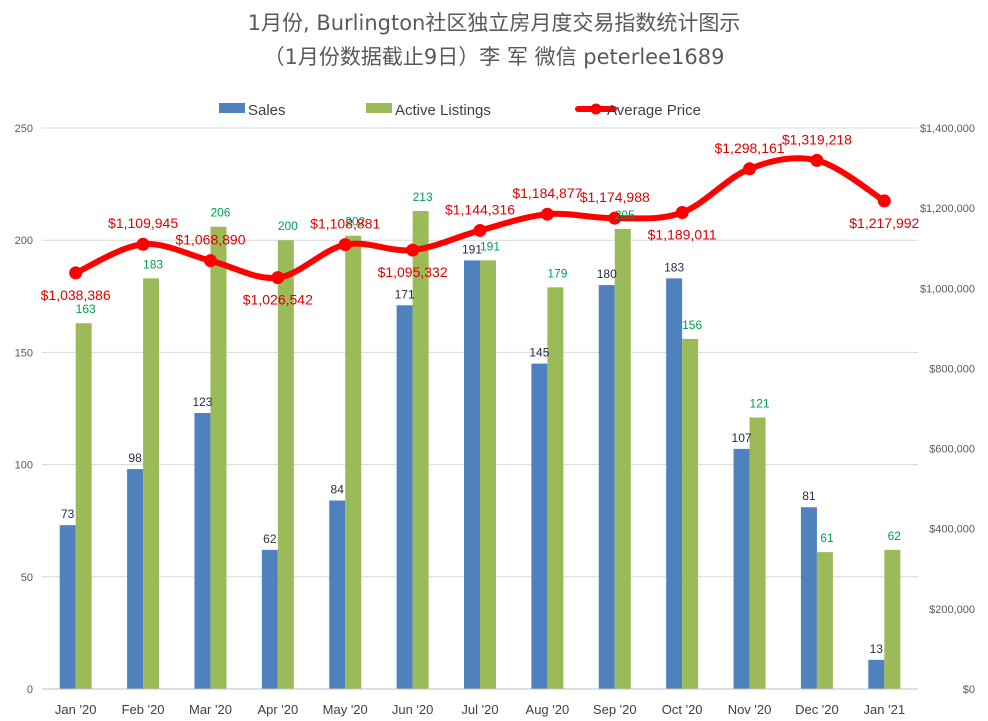 This screenshot has width=988, height=721. I want to click on sales-data-label: 123, so click(202, 402).